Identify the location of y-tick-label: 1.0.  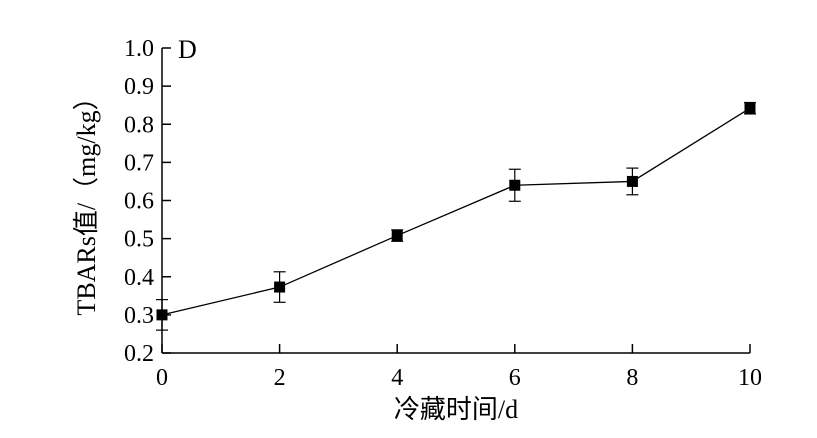
(139, 49).